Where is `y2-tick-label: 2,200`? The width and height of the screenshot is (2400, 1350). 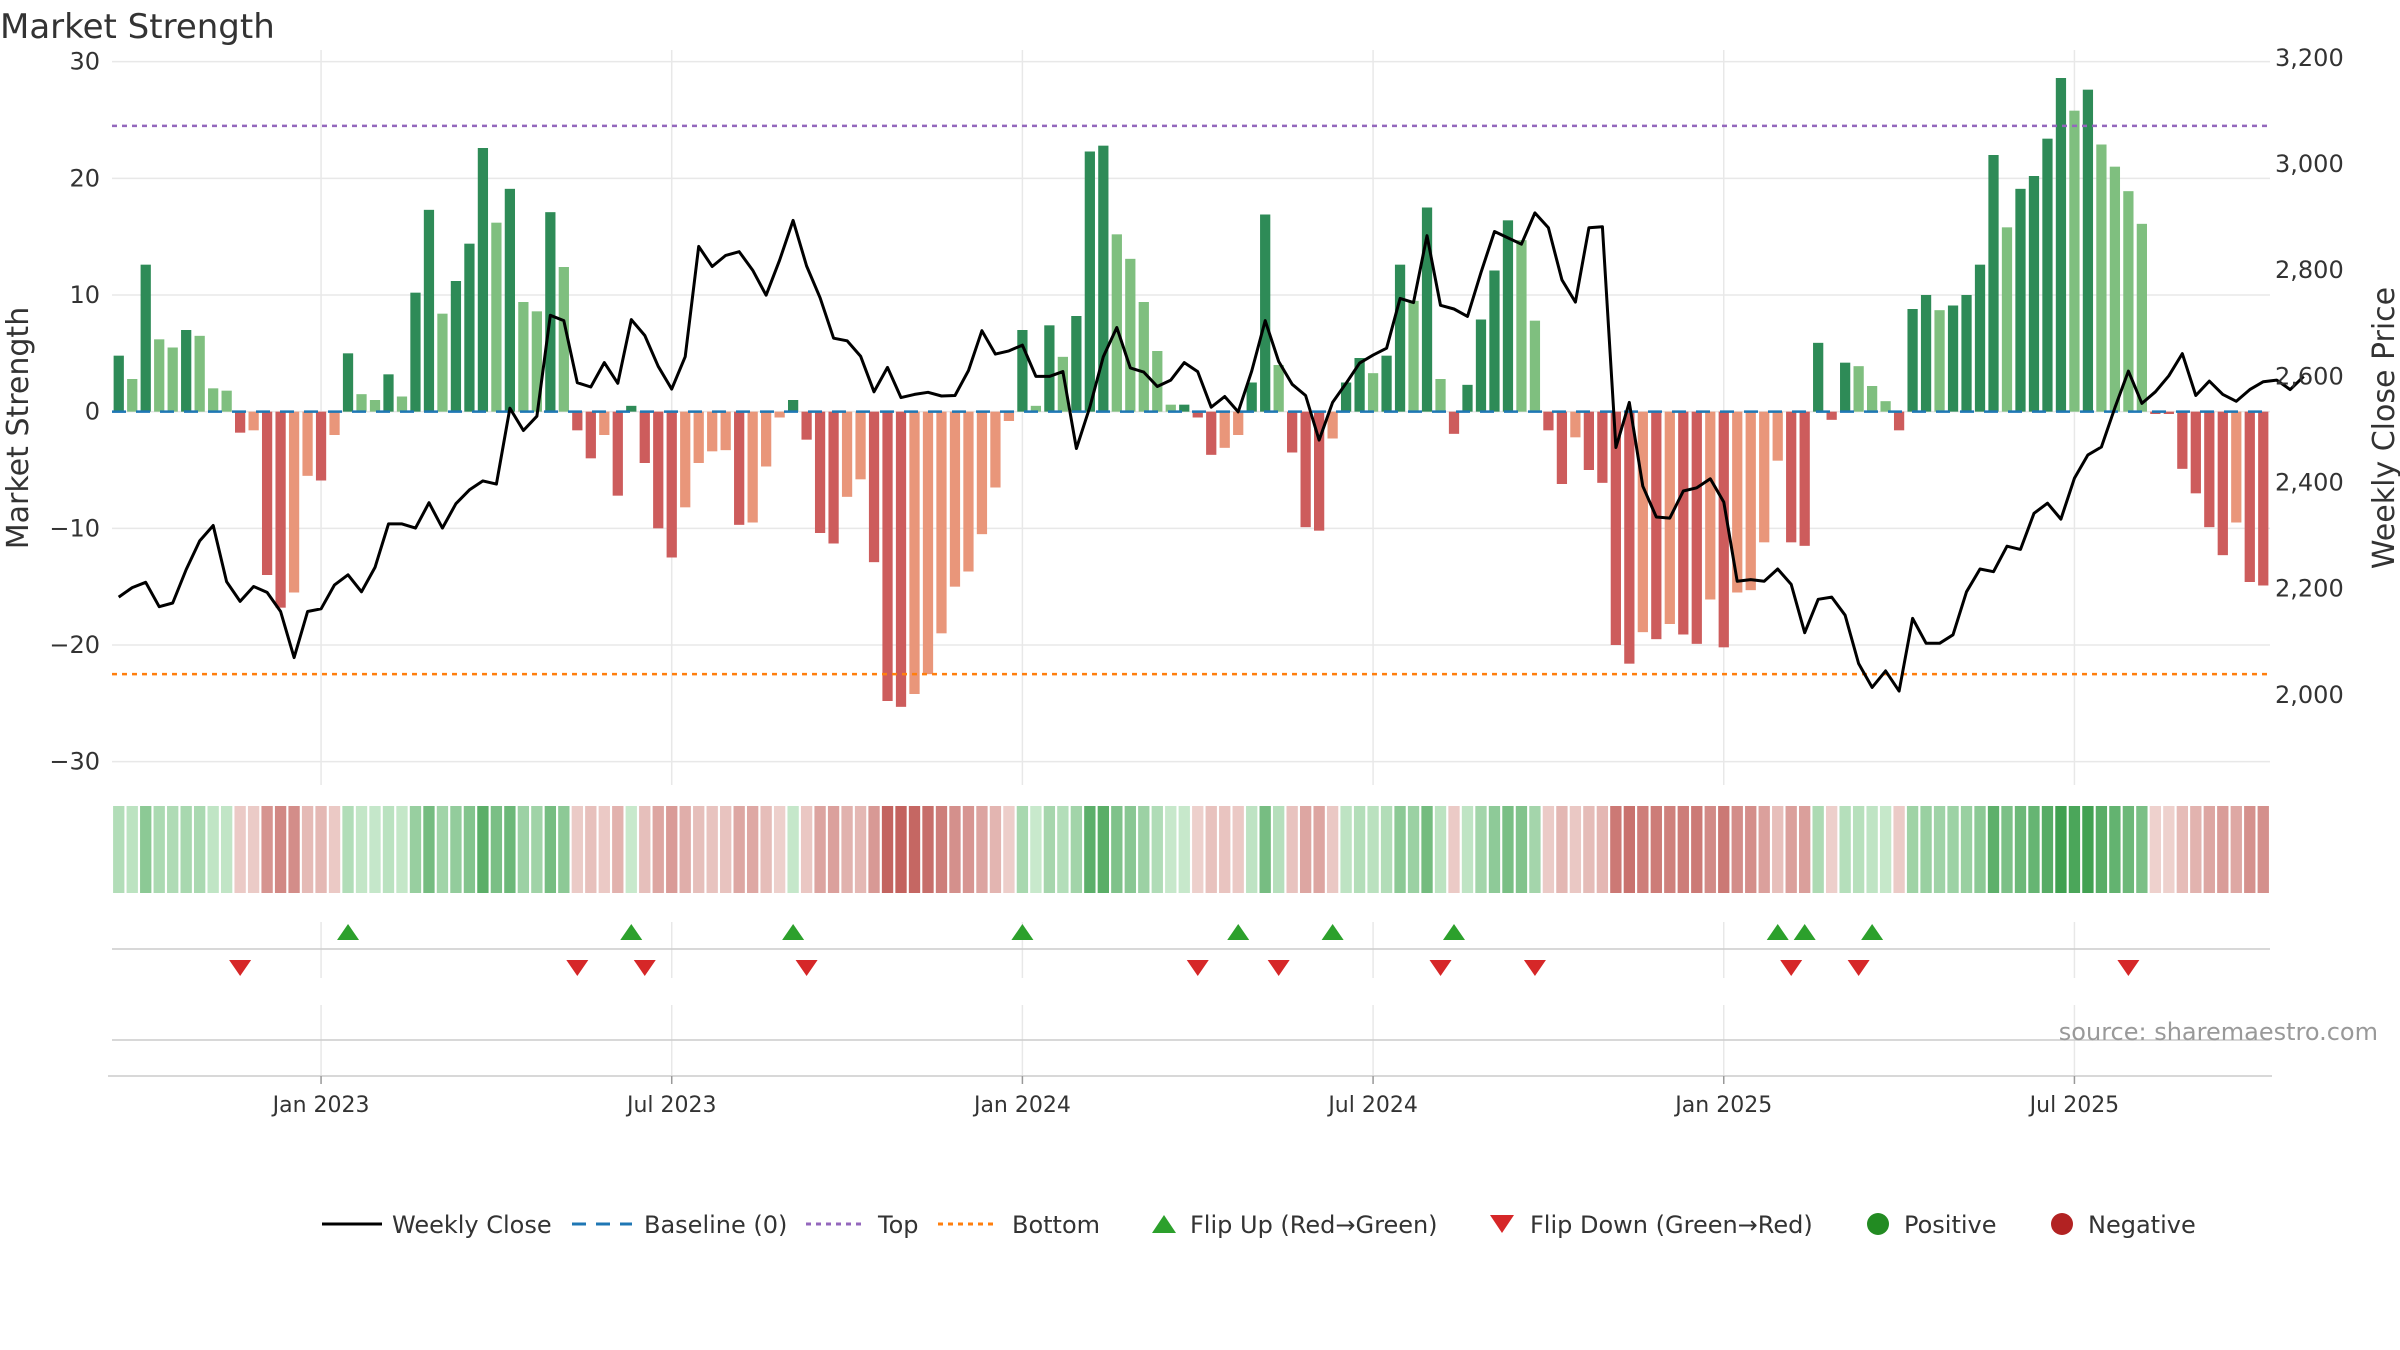
y2-tick-label: 2,200 is located at coordinates (2309, 589).